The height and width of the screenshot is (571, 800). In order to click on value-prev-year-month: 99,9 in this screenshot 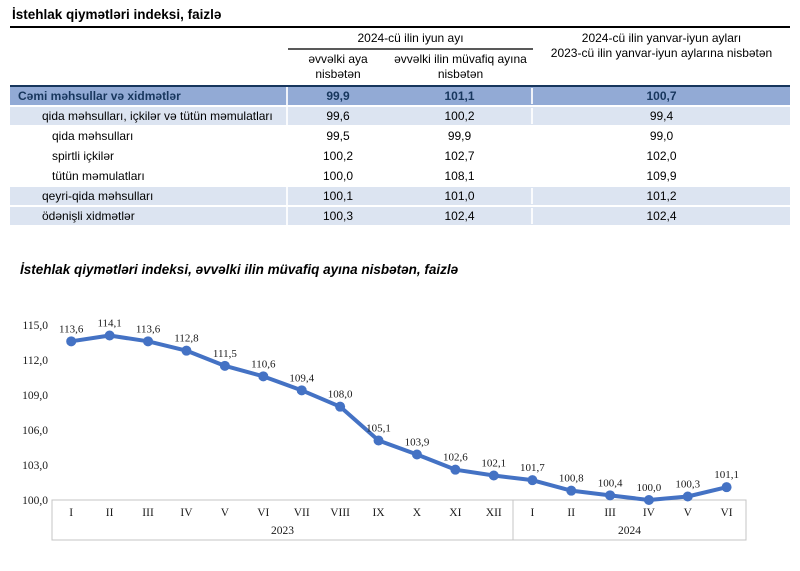, I will do `click(460, 136)`.